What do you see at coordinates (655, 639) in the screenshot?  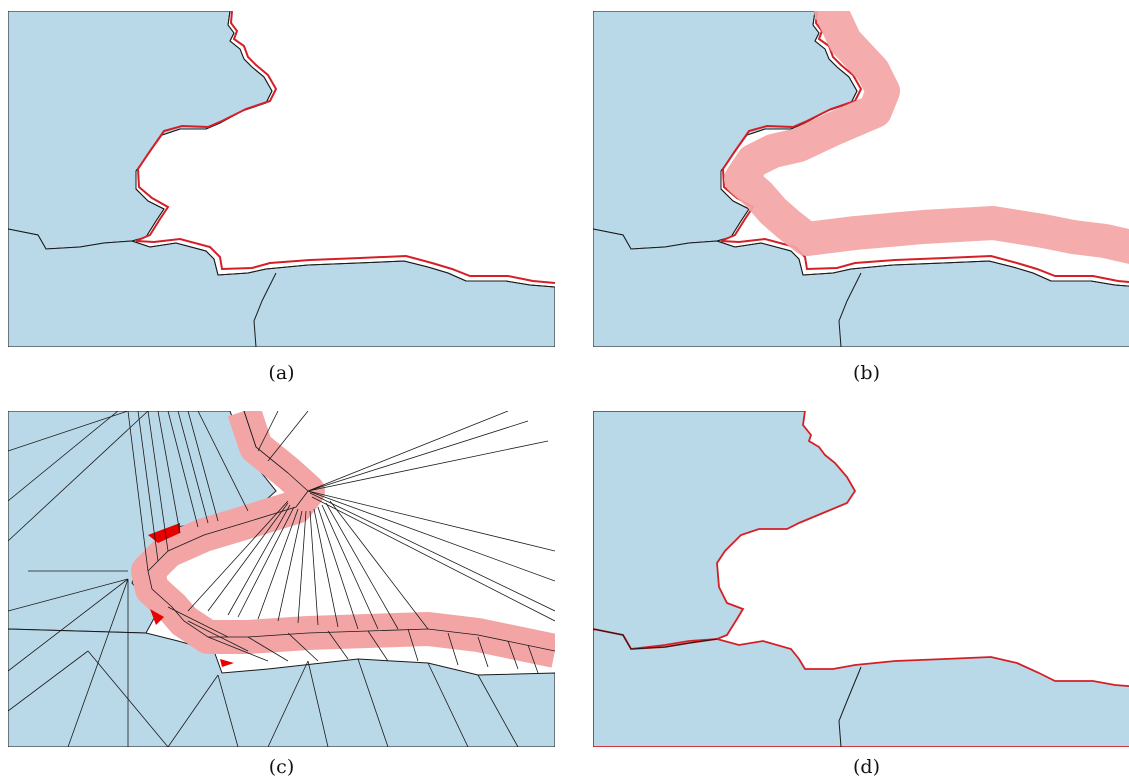 I see `border-west` at bounding box center [655, 639].